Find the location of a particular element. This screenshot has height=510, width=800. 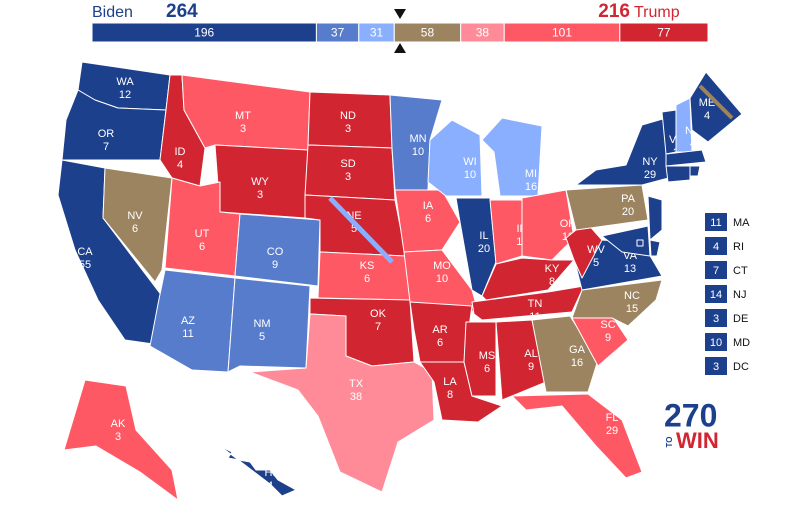

state-ev: 12 is located at coordinates (125, 95).